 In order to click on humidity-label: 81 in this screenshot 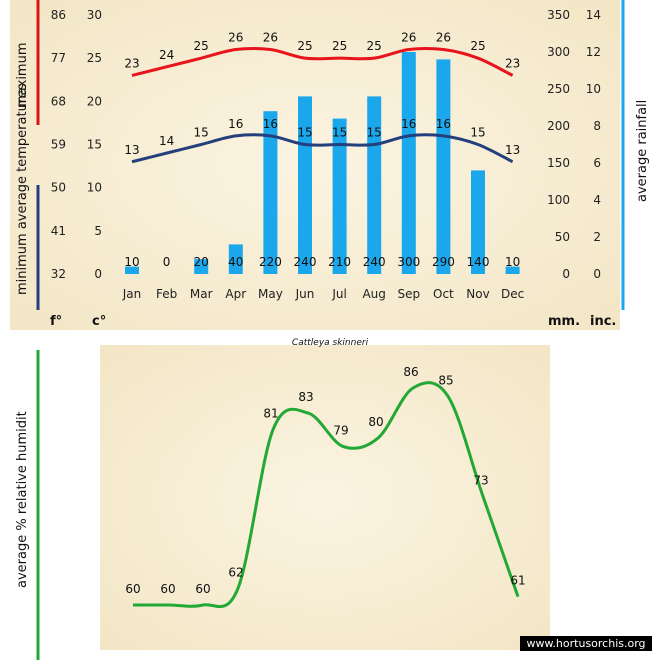, I will do `click(270, 414)`.